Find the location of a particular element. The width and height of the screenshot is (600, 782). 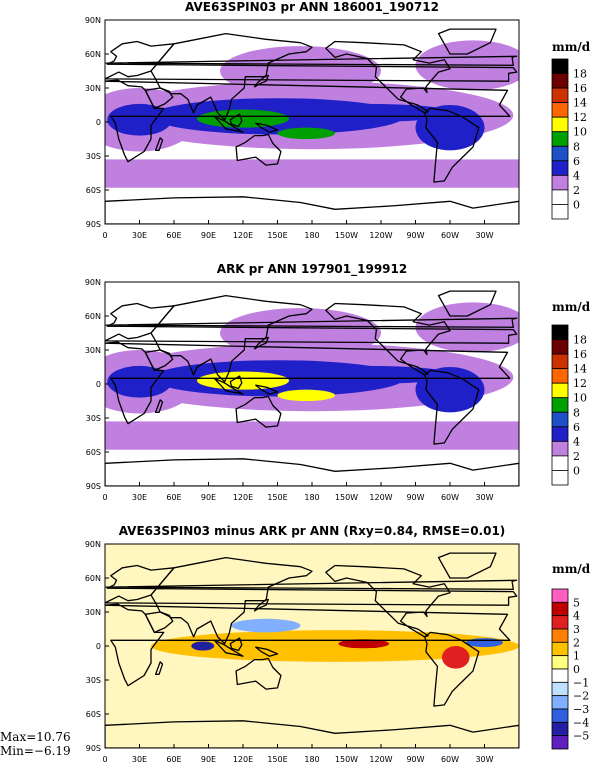

lon-tick-label: 60E is located at coordinates (173, 497).